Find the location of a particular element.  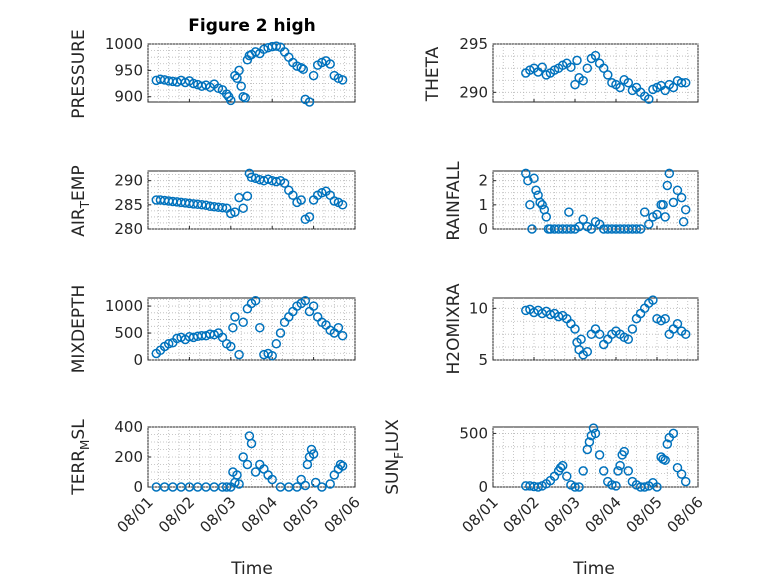

ylabel-rainfall: RAINFALL is located at coordinates (454, 201).